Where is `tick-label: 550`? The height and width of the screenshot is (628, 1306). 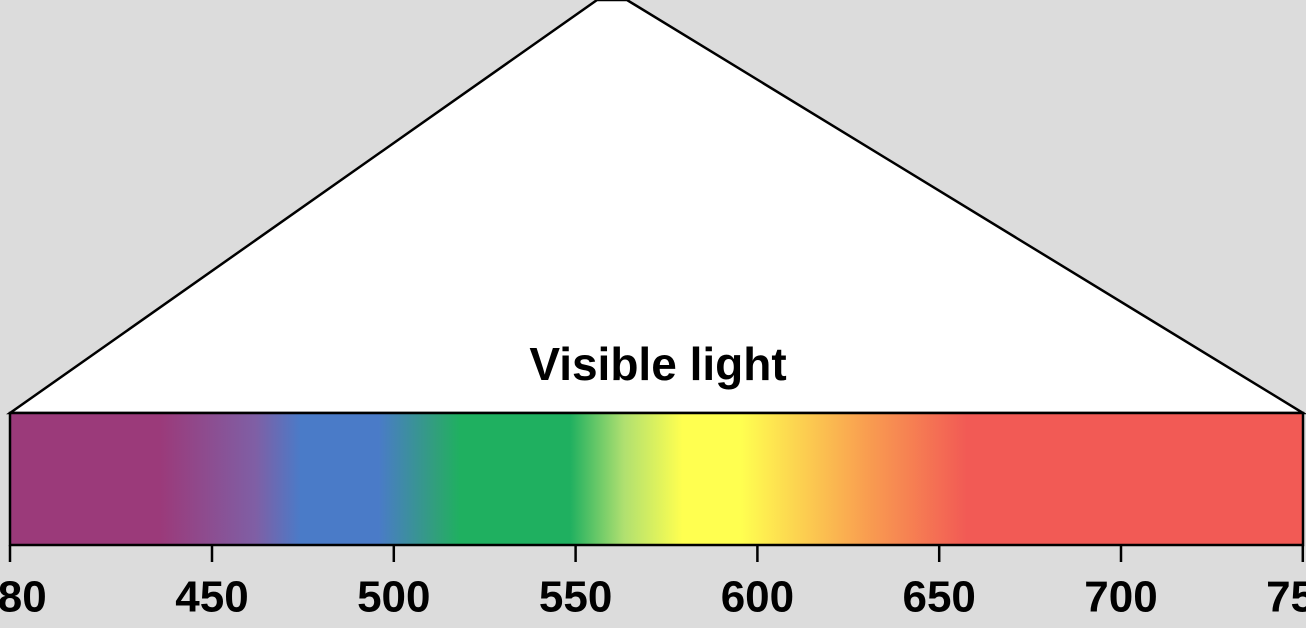 tick-label: 550 is located at coordinates (575, 597).